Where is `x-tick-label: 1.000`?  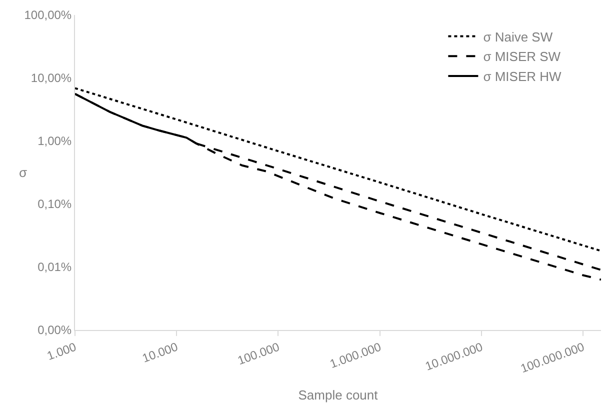
x-tick-label: 1.000 is located at coordinates (61, 352).